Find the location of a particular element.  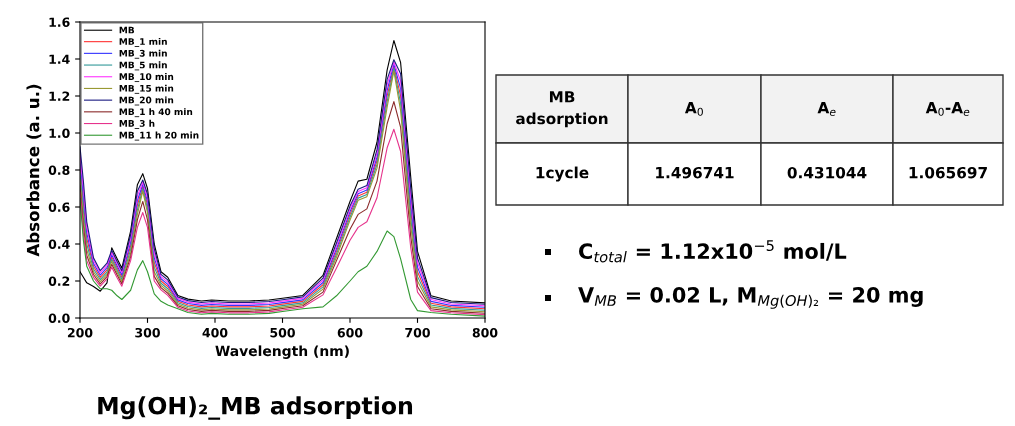

text: A$_{0}$ is located at coordinates (693, 109).